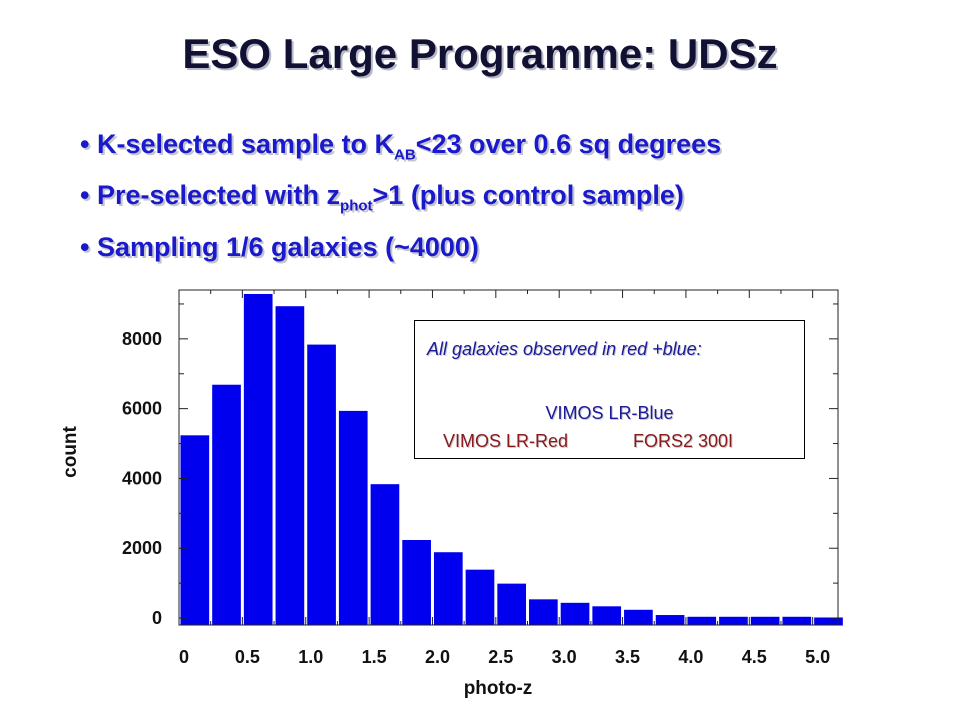  Describe the element at coordinates (142, 339) in the screenshot. I see `y-tick-label: 8000` at that location.